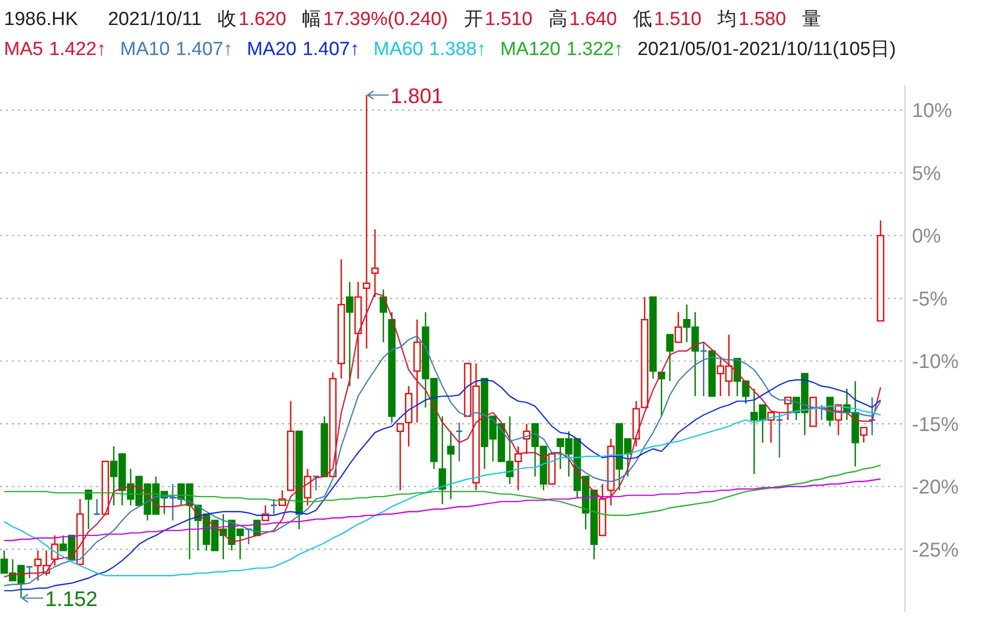 Image resolution: width=992 pixels, height=629 pixels. Describe the element at coordinates (932, 111) in the screenshot. I see `y-tick-label: 10%` at that location.